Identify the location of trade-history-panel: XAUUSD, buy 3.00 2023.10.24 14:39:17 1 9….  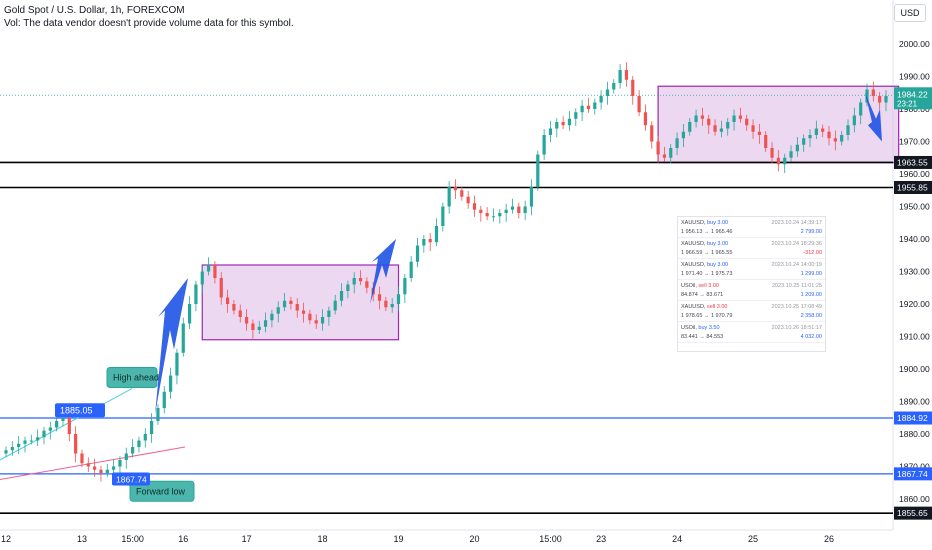
(751, 284).